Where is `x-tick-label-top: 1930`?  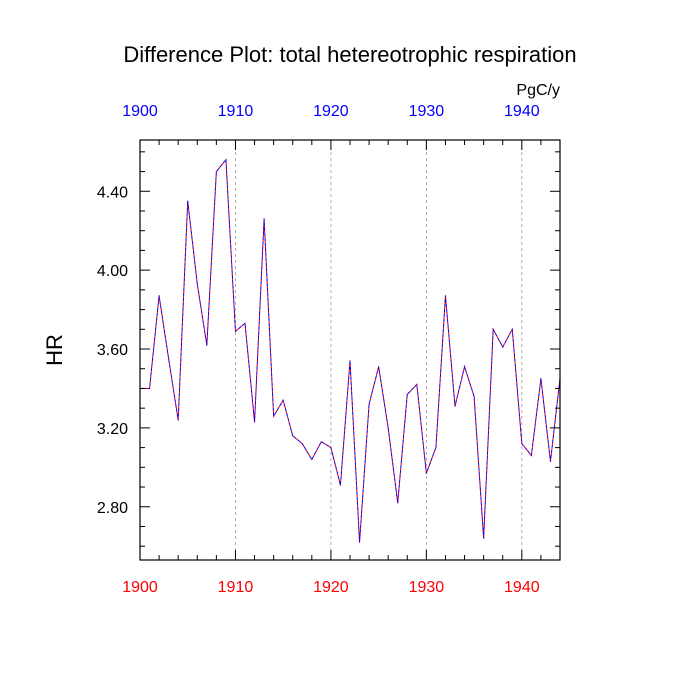 x-tick-label-top: 1930 is located at coordinates (427, 111).